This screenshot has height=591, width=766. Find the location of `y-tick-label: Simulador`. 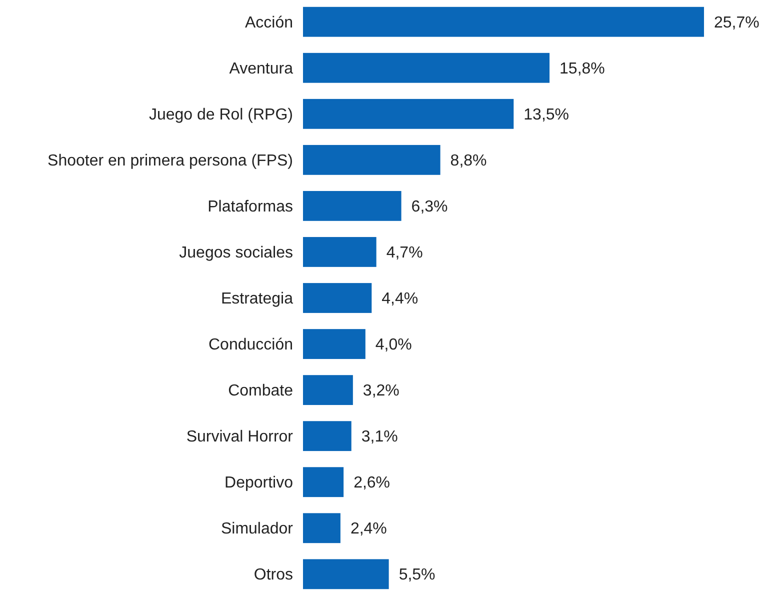

y-tick-label: Simulador is located at coordinates (257, 529).